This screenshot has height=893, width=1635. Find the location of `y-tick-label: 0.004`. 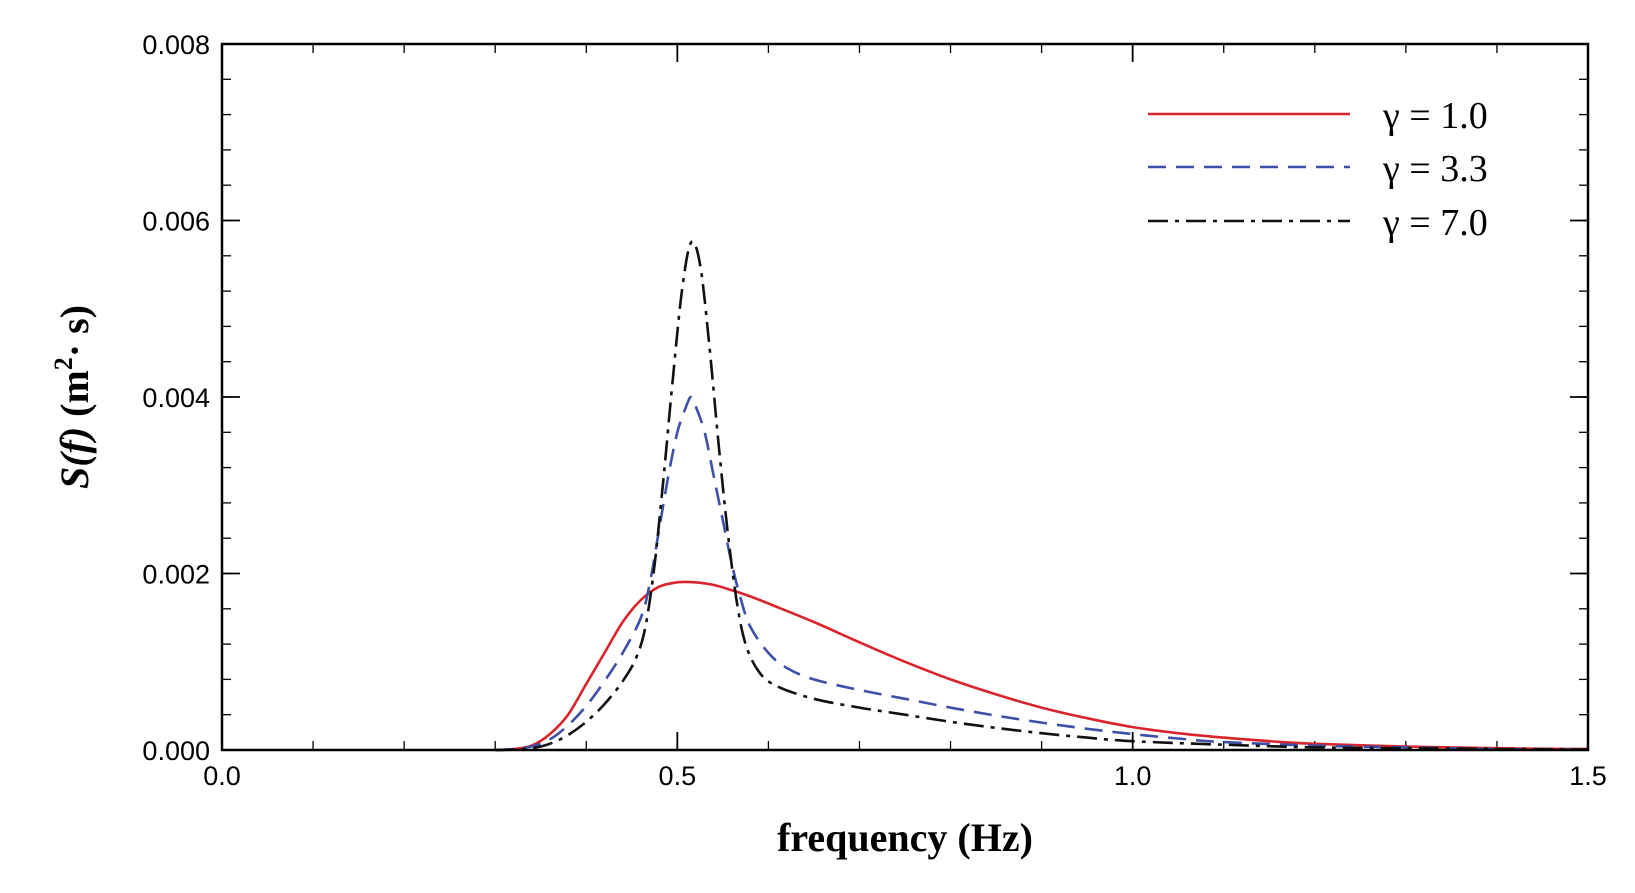

y-tick-label: 0.004 is located at coordinates (176, 398).